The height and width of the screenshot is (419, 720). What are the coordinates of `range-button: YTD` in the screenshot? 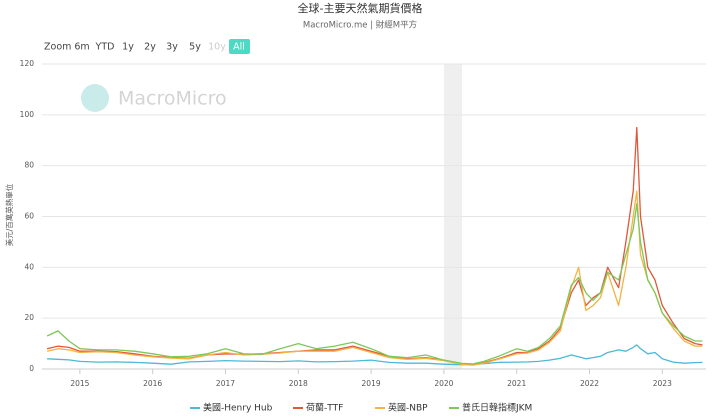 It's located at (105, 47).